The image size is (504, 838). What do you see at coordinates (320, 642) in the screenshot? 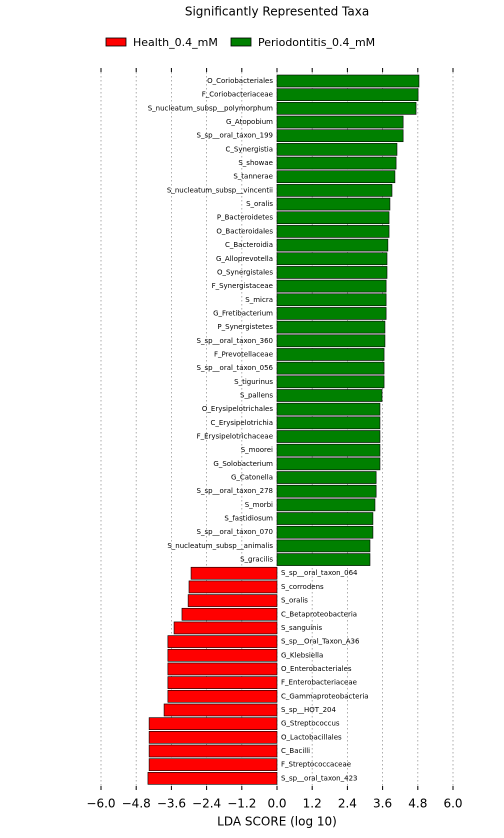
I see `category-label: S_sp__Oral_Taxon_A36` at bounding box center [320, 642].